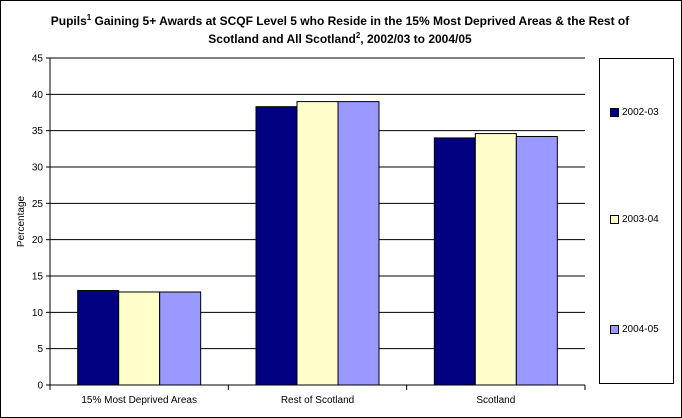 This screenshot has width=682, height=418. I want to click on legend-label-2004-05: 2004-05, so click(640, 329).